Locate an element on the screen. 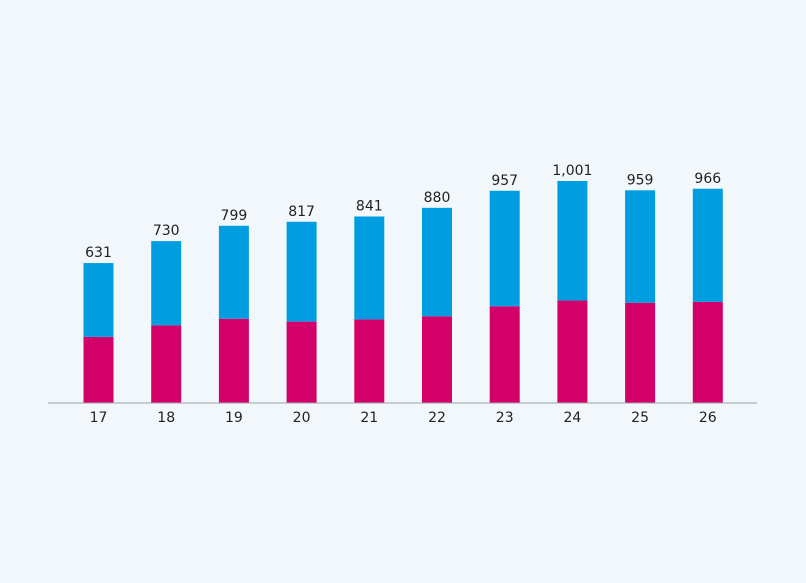 The image size is (806, 583). x-tick-label-24: 24 is located at coordinates (572, 418).